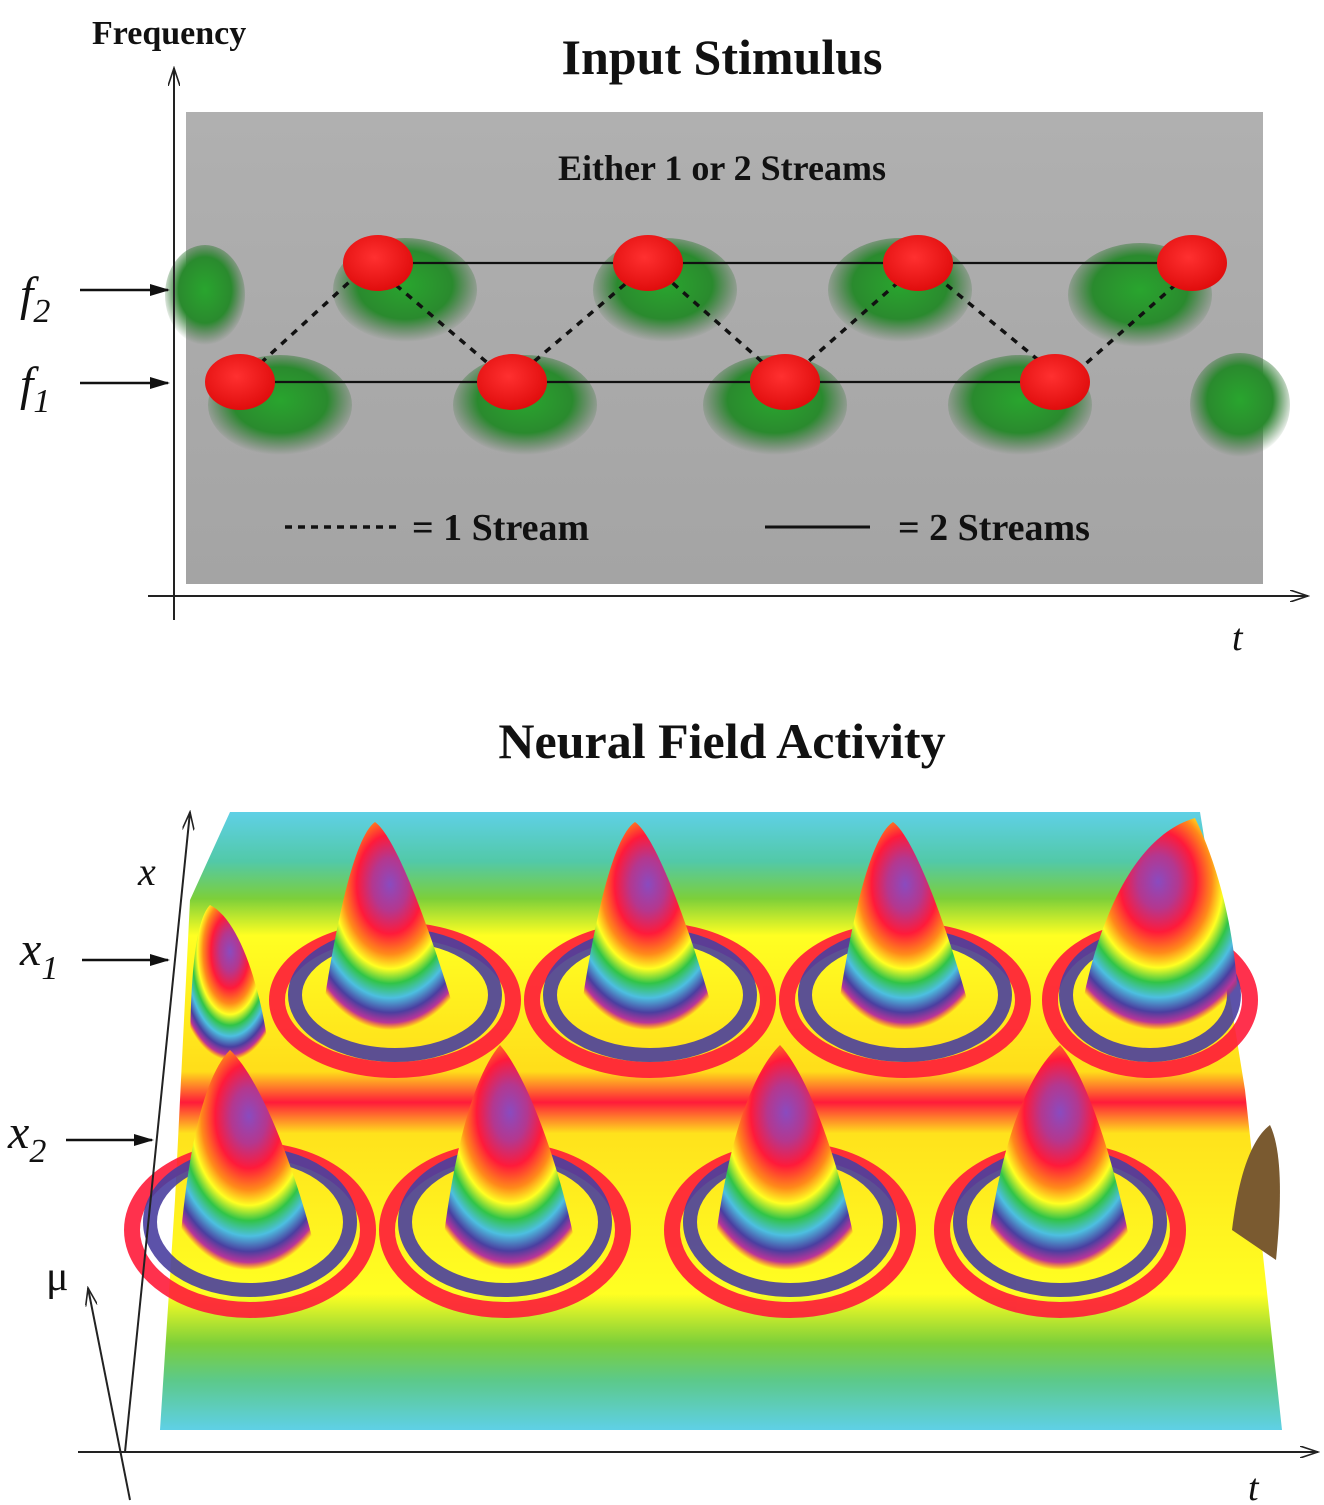 The width and height of the screenshot is (1324, 1505). Describe the element at coordinates (994, 528) in the screenshot. I see `legend-solid-label: = 2 Streams` at that location.